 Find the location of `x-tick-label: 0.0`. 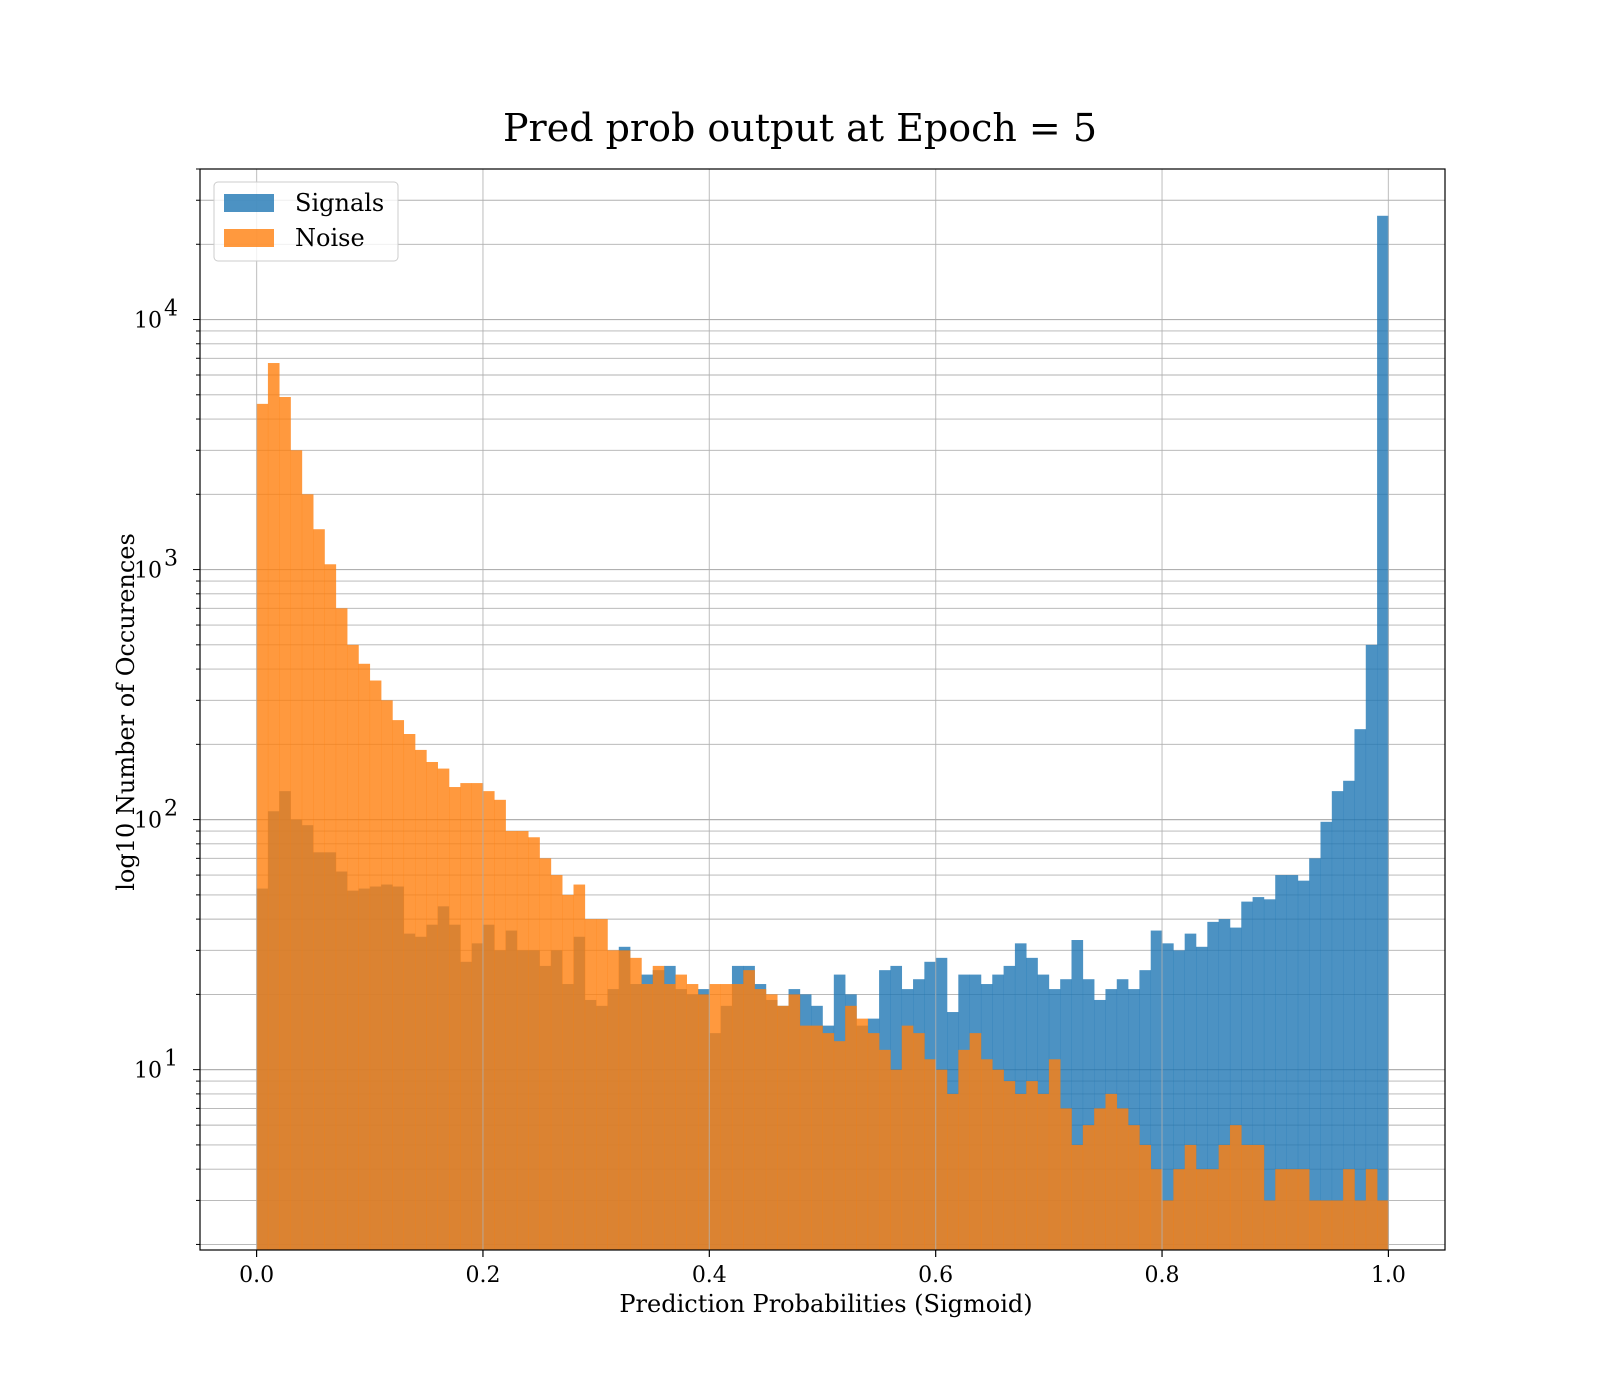

x-tick-label: 0.0 is located at coordinates (256, 1275).